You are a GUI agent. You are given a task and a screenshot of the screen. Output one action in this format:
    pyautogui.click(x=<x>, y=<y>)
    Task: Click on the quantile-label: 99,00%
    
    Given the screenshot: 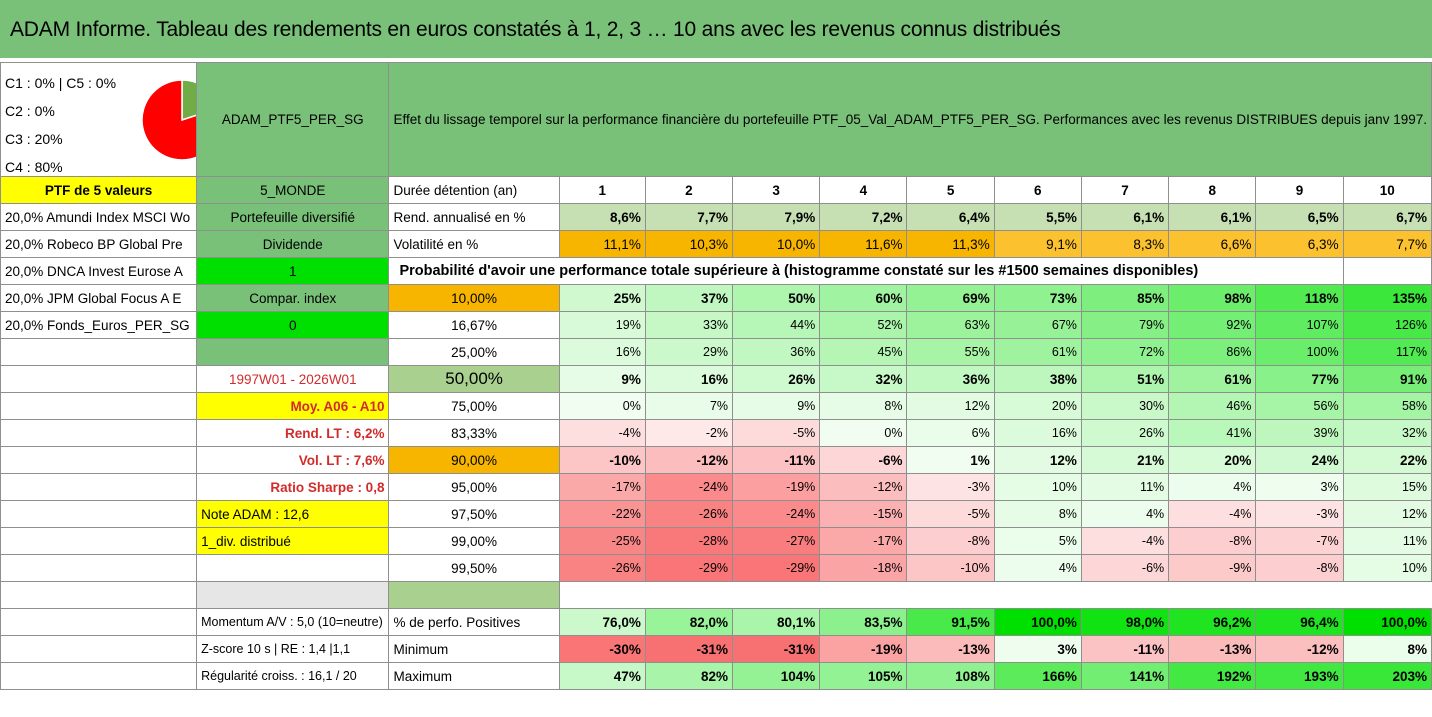 What is the action you would take?
    pyautogui.click(x=474, y=541)
    